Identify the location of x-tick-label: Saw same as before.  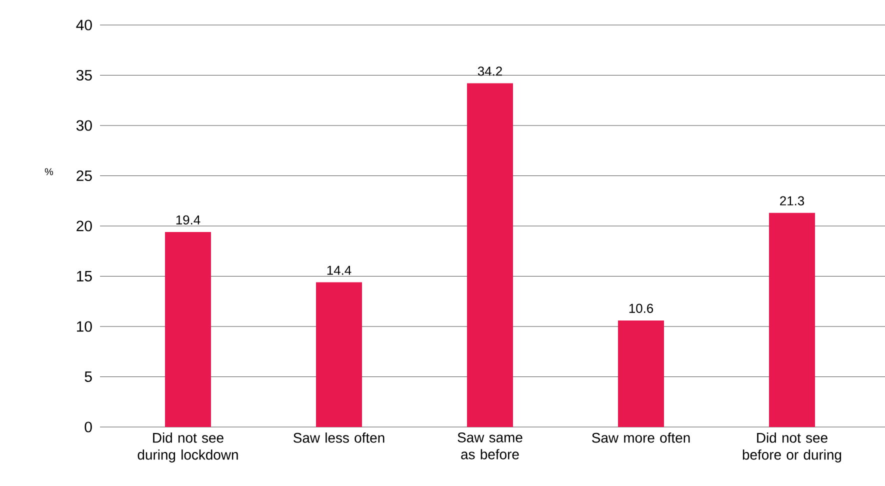
(490, 446).